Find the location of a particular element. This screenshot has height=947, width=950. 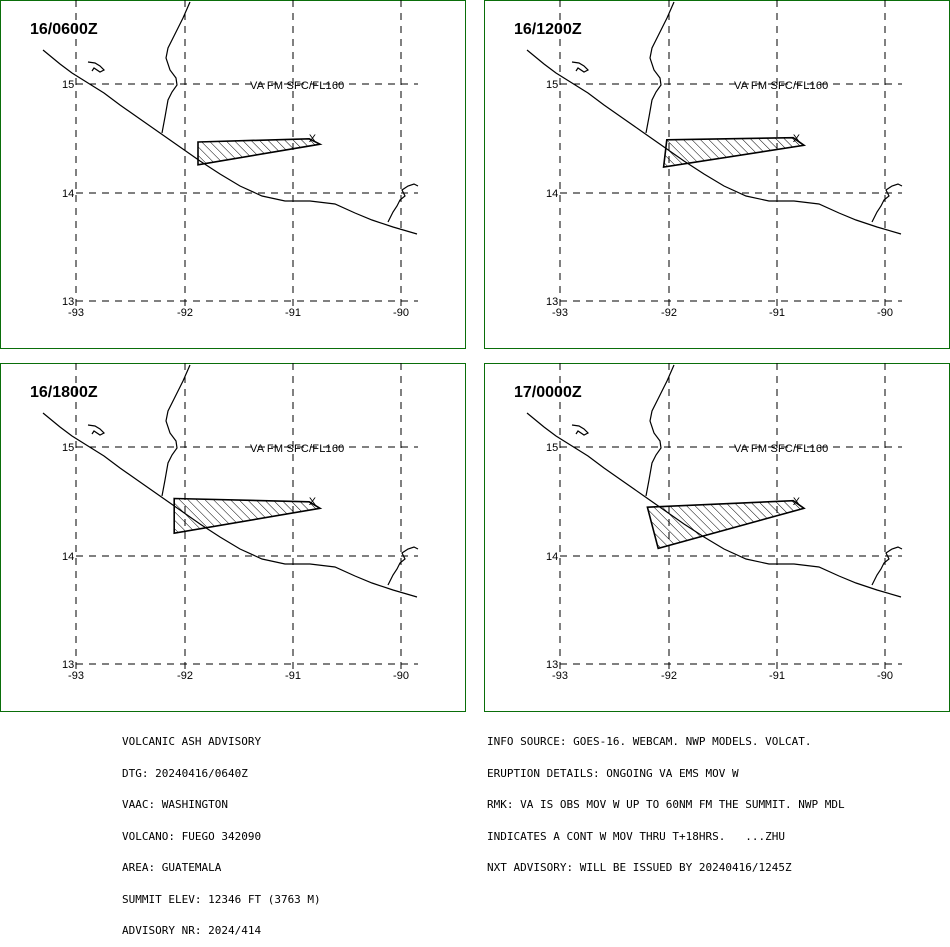

advisory-line: VAAC: WASHINGTON is located at coordinates (175, 804).